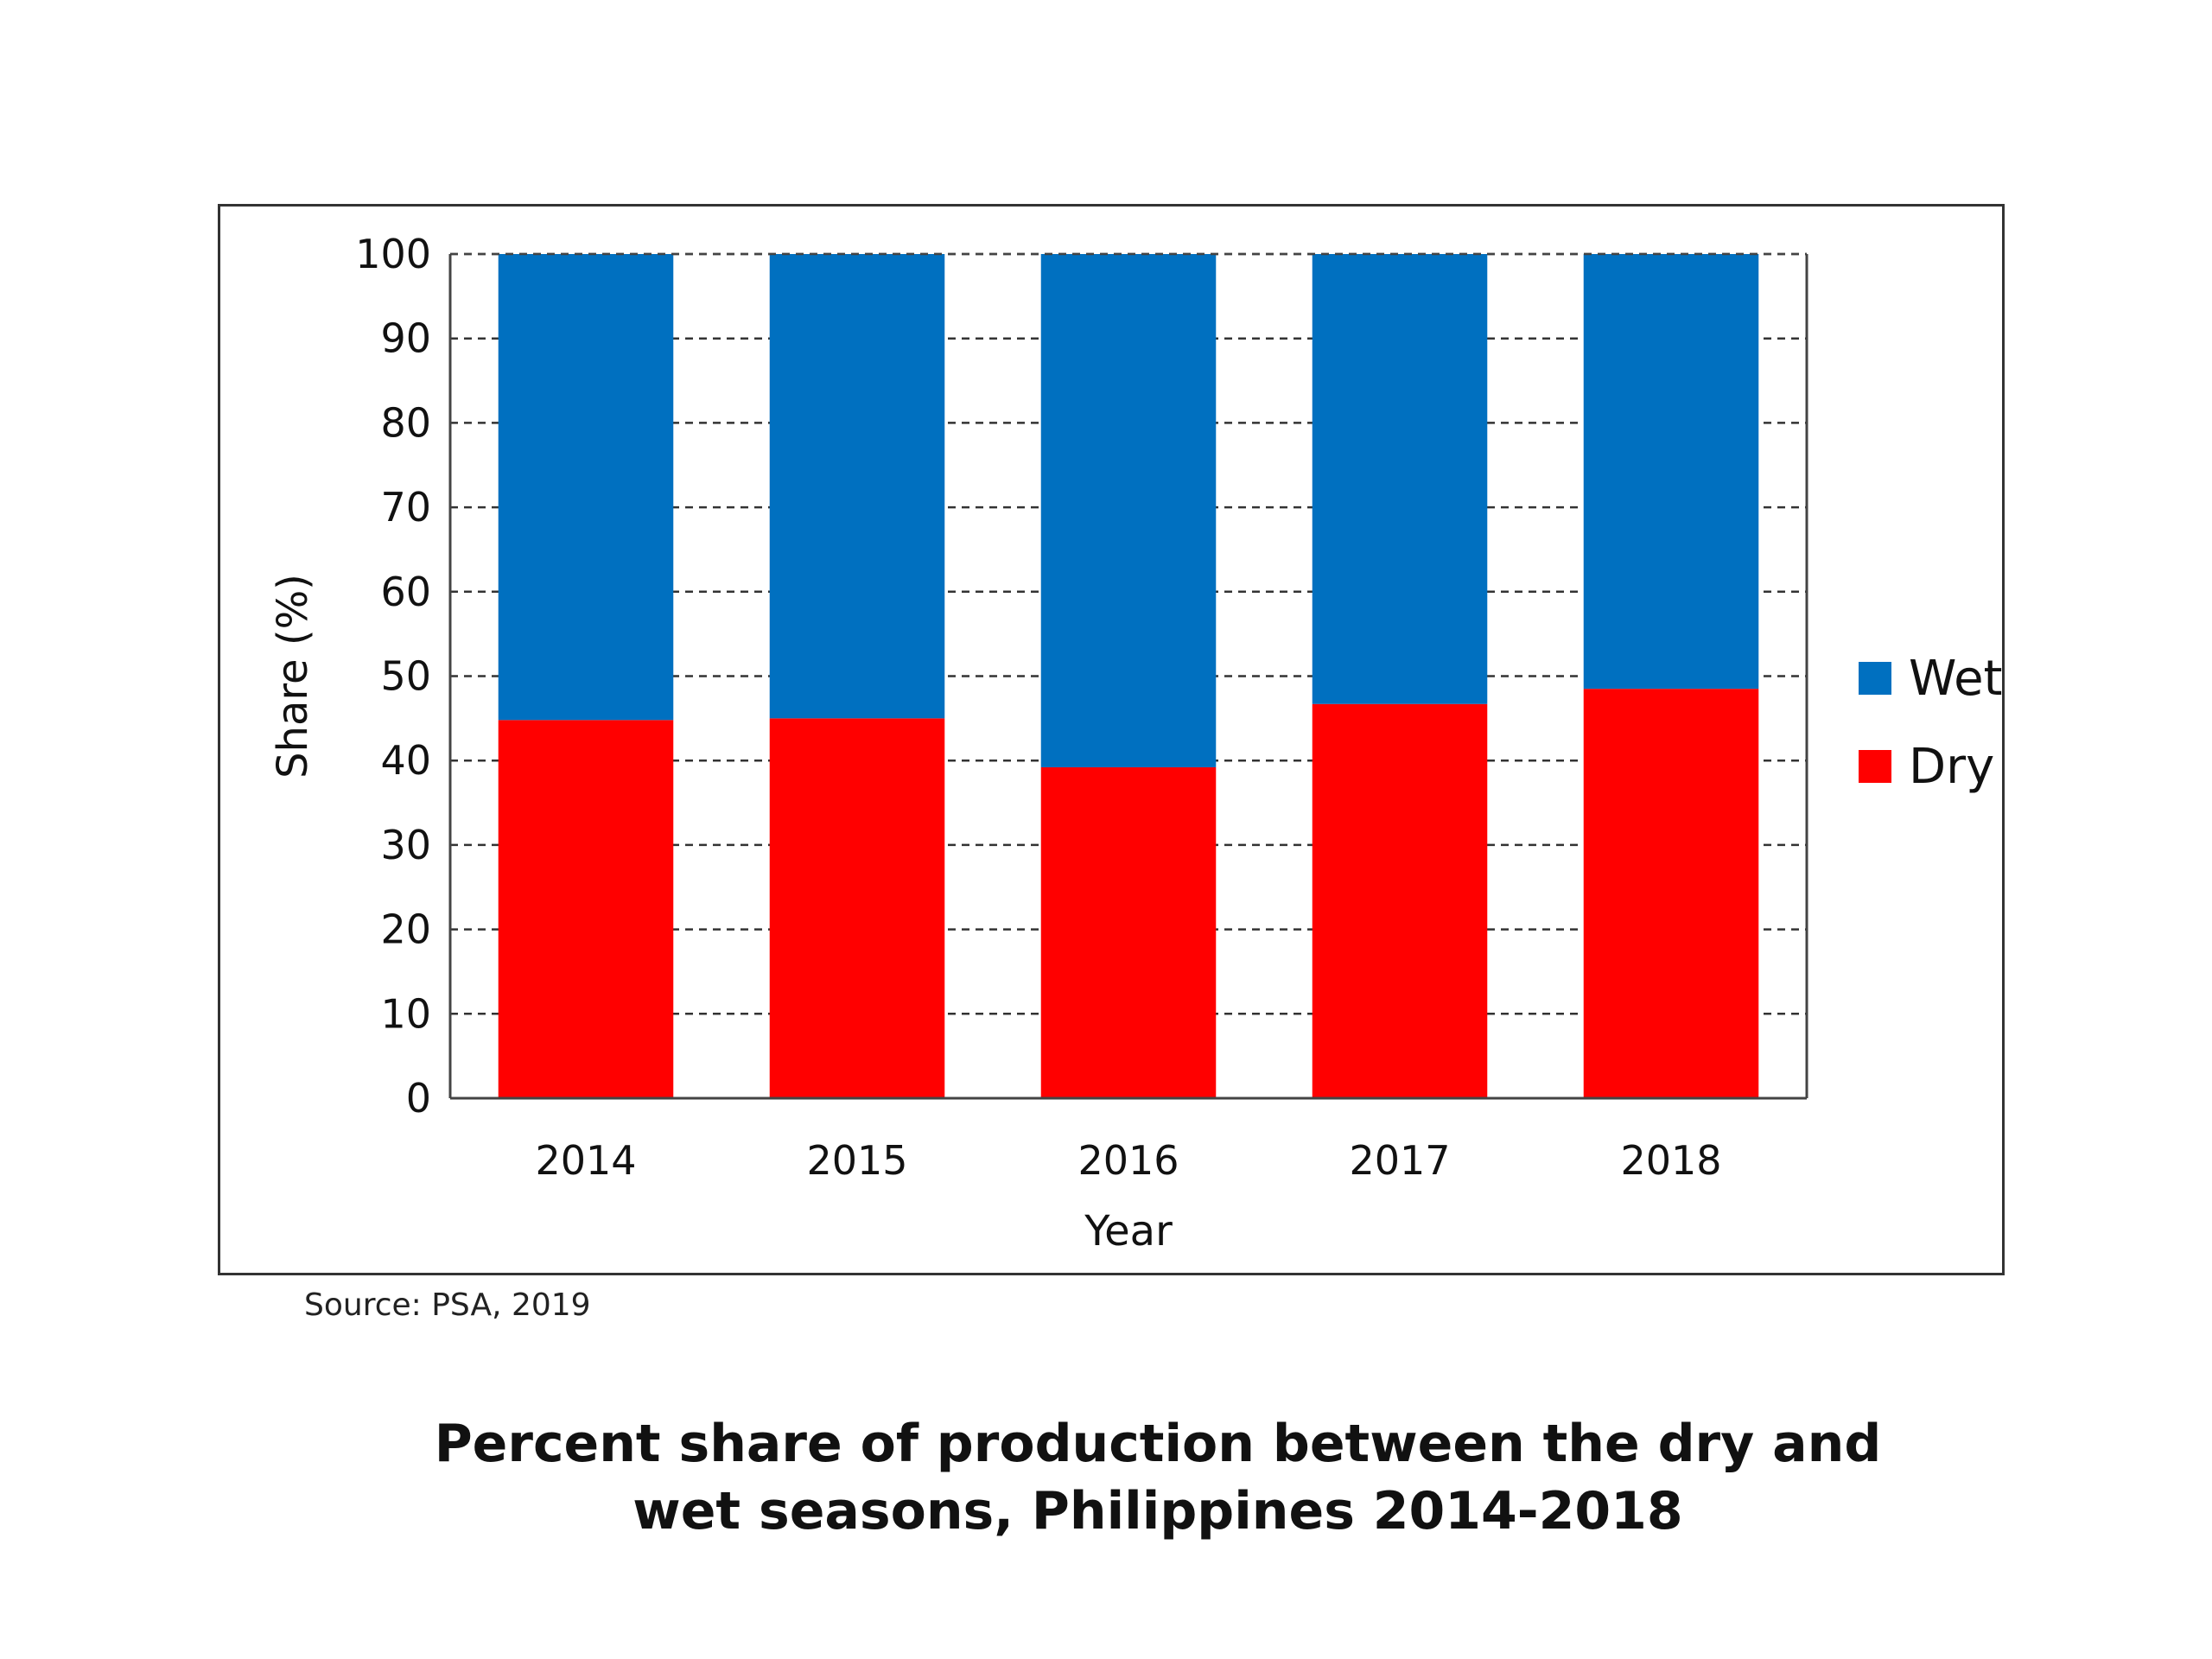 This screenshot has width=2212, height=1659. What do you see at coordinates (405, 592) in the screenshot?
I see `y-tick-label-60: 60` at bounding box center [405, 592].